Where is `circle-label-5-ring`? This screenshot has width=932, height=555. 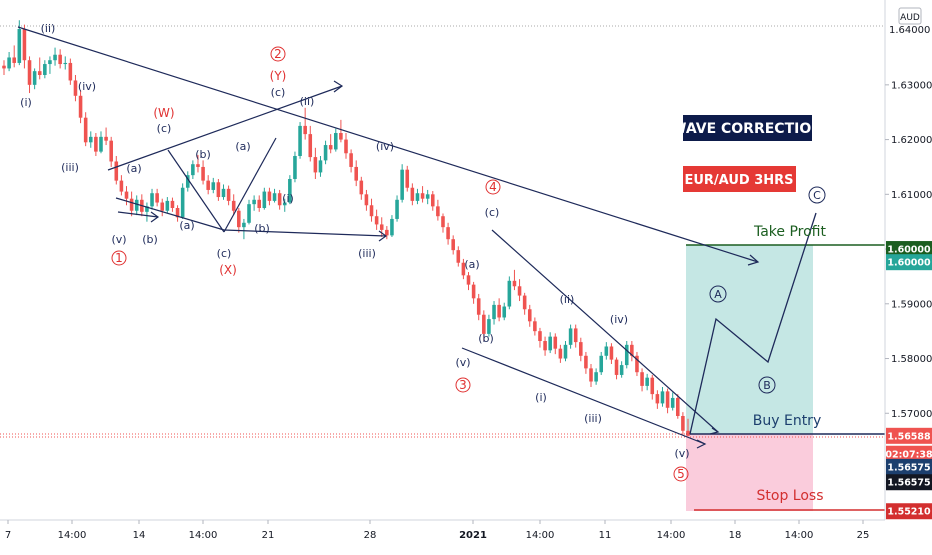 circle-label-5-ring is located at coordinates (681, 474).